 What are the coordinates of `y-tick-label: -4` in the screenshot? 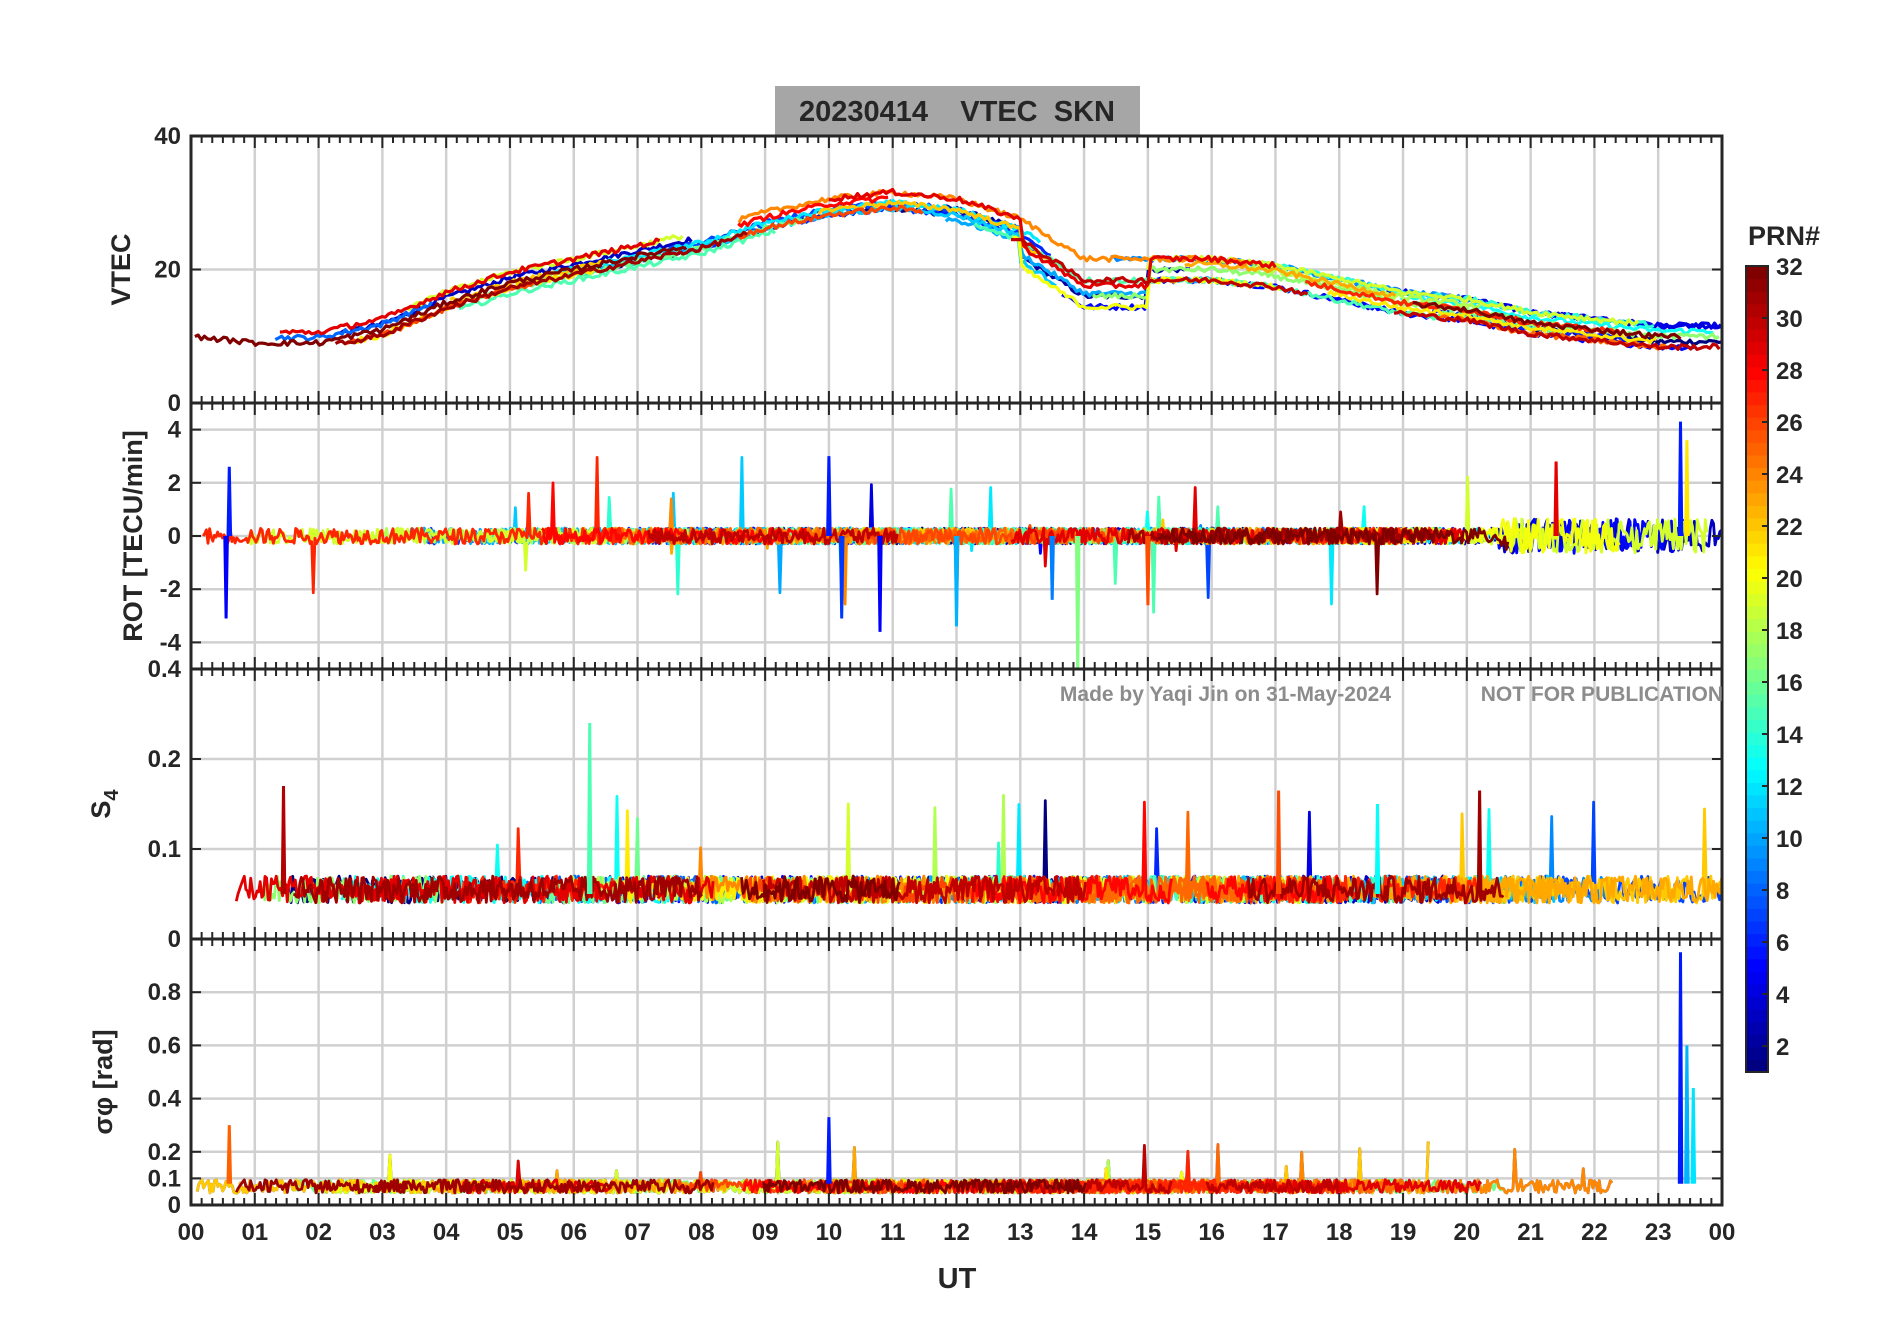 It's located at (171, 642).